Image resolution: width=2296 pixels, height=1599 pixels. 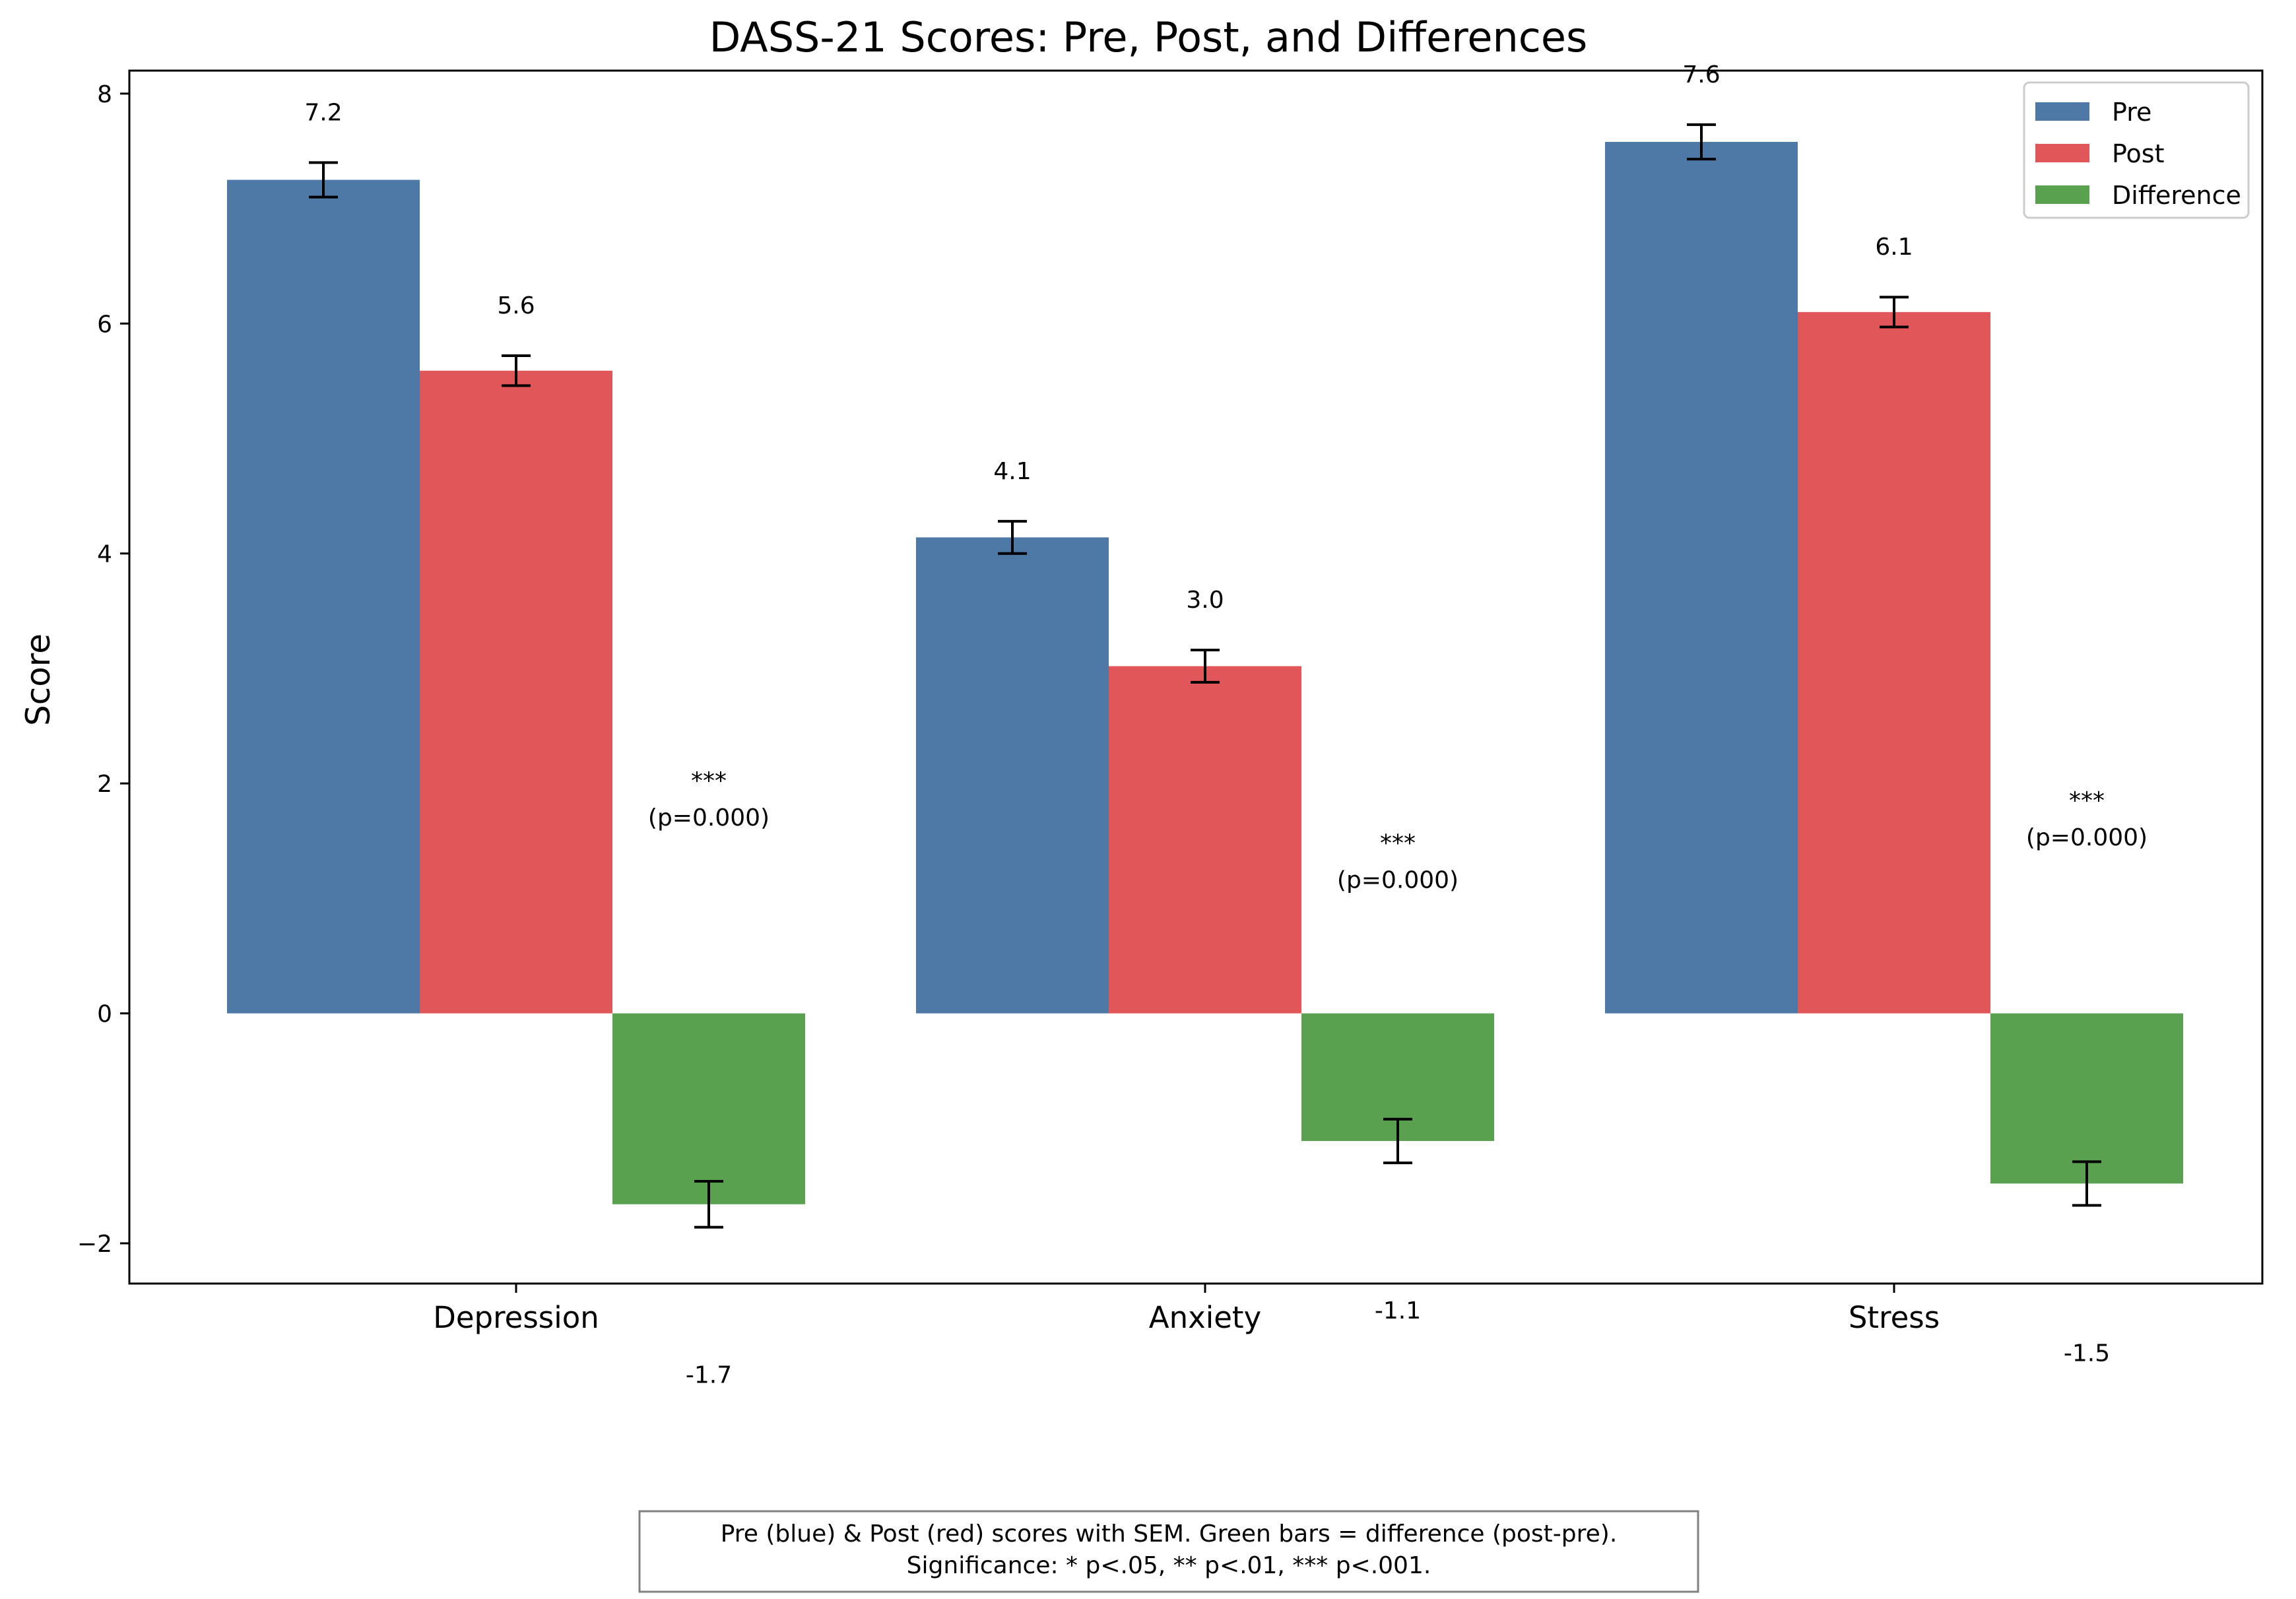 What do you see at coordinates (2062, 195) in the screenshot?
I see `legend-swatch-difference` at bounding box center [2062, 195].